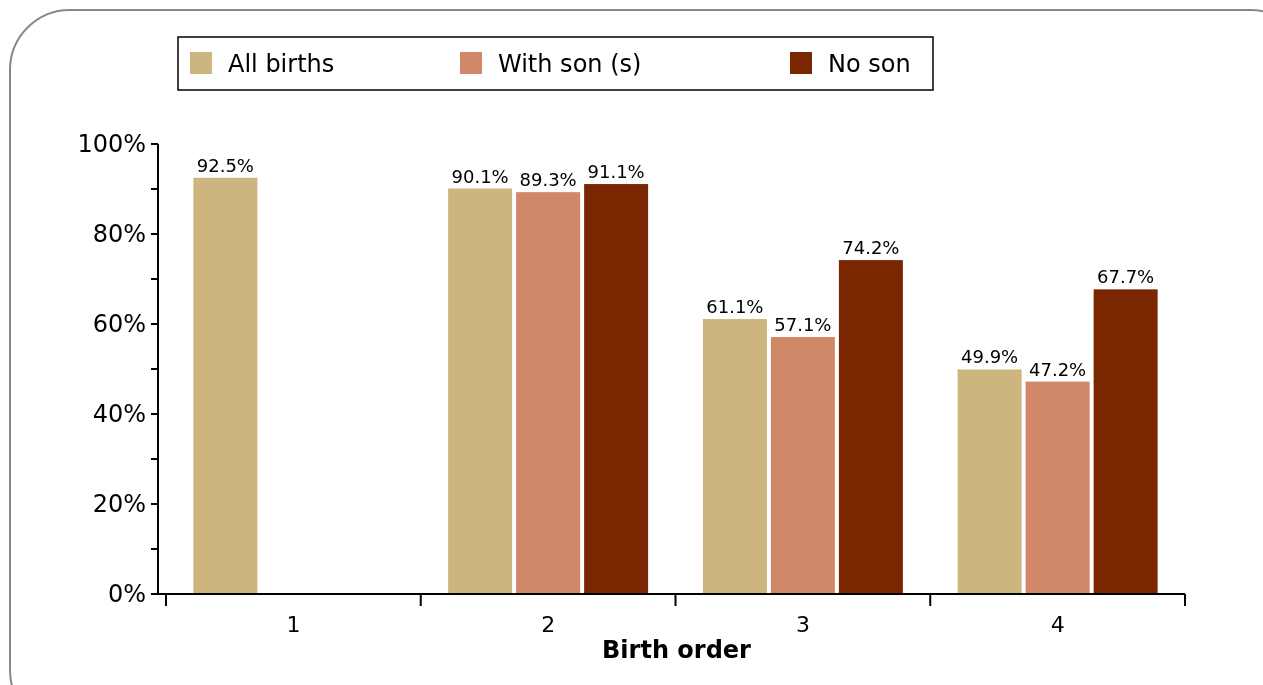  I want to click on legend-label: No son, so click(869, 64).